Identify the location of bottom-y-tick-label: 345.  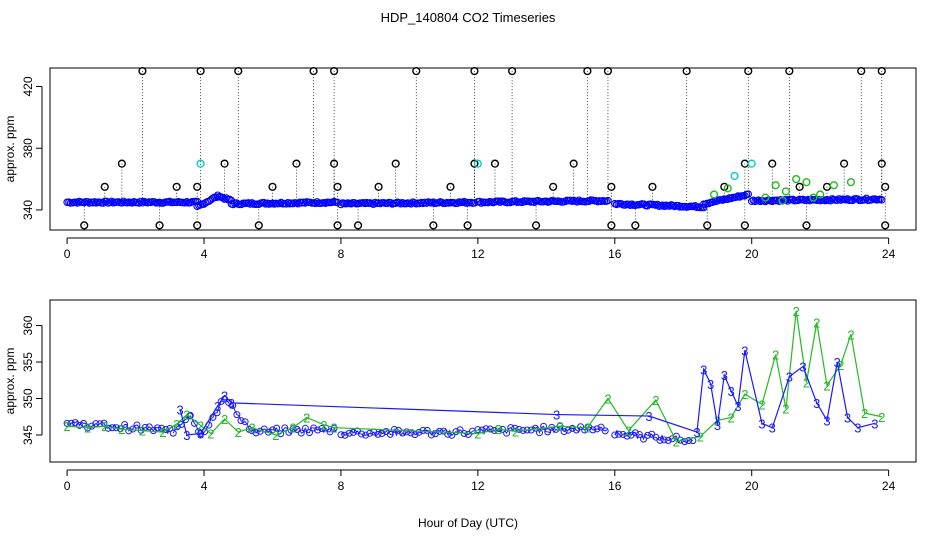
(28, 435).